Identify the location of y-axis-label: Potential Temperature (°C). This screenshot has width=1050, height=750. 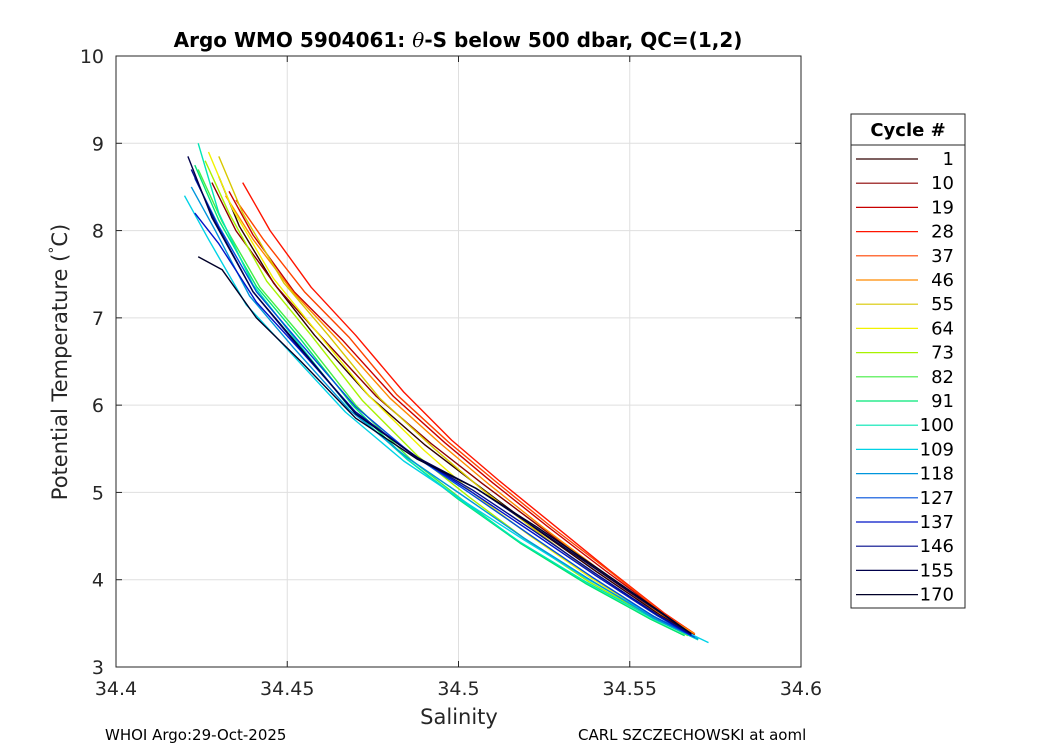
(59, 362).